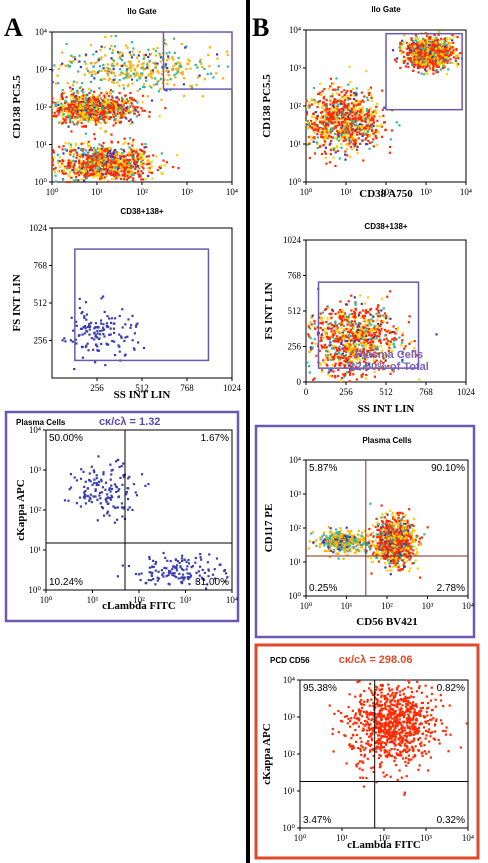 This screenshot has height=863, width=488. What do you see at coordinates (260, 27) in the screenshot?
I see `panel-label-b: B` at bounding box center [260, 27].